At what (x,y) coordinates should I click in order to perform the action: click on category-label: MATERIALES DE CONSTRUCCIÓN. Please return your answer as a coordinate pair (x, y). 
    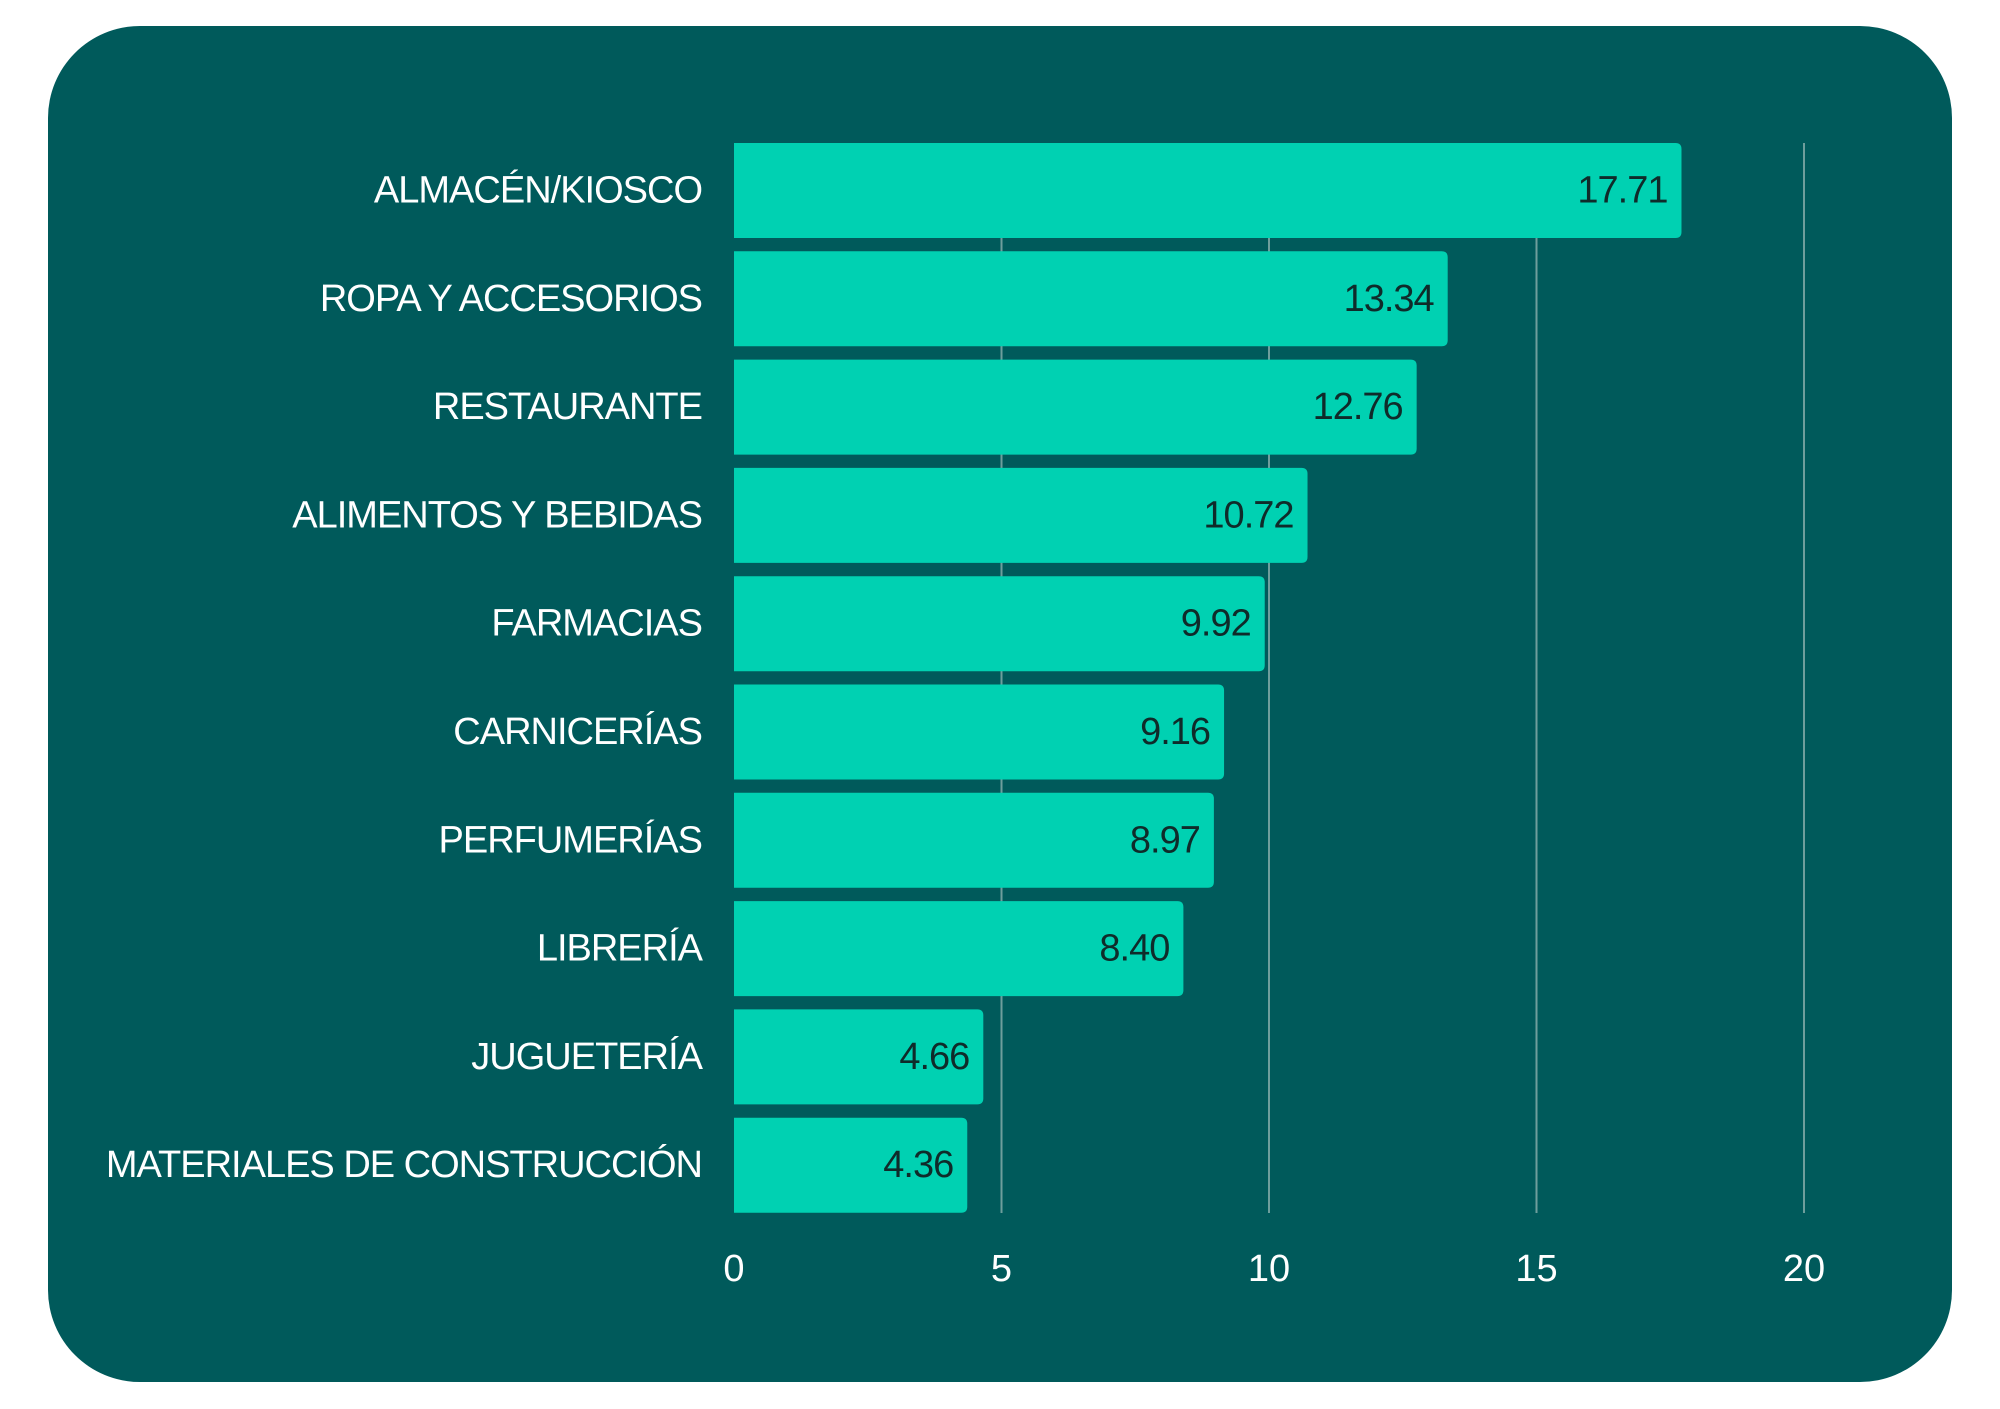
    Looking at the image, I should click on (404, 1164).